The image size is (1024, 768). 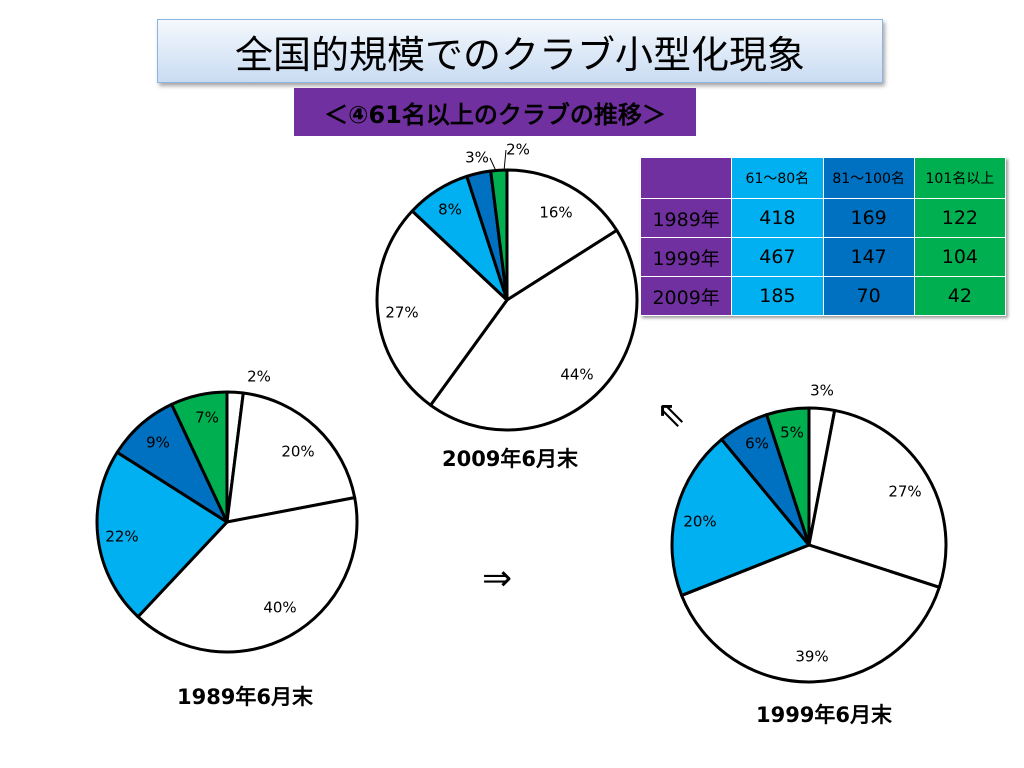 What do you see at coordinates (868, 296) in the screenshot?
I see `table-cell: 70` at bounding box center [868, 296].